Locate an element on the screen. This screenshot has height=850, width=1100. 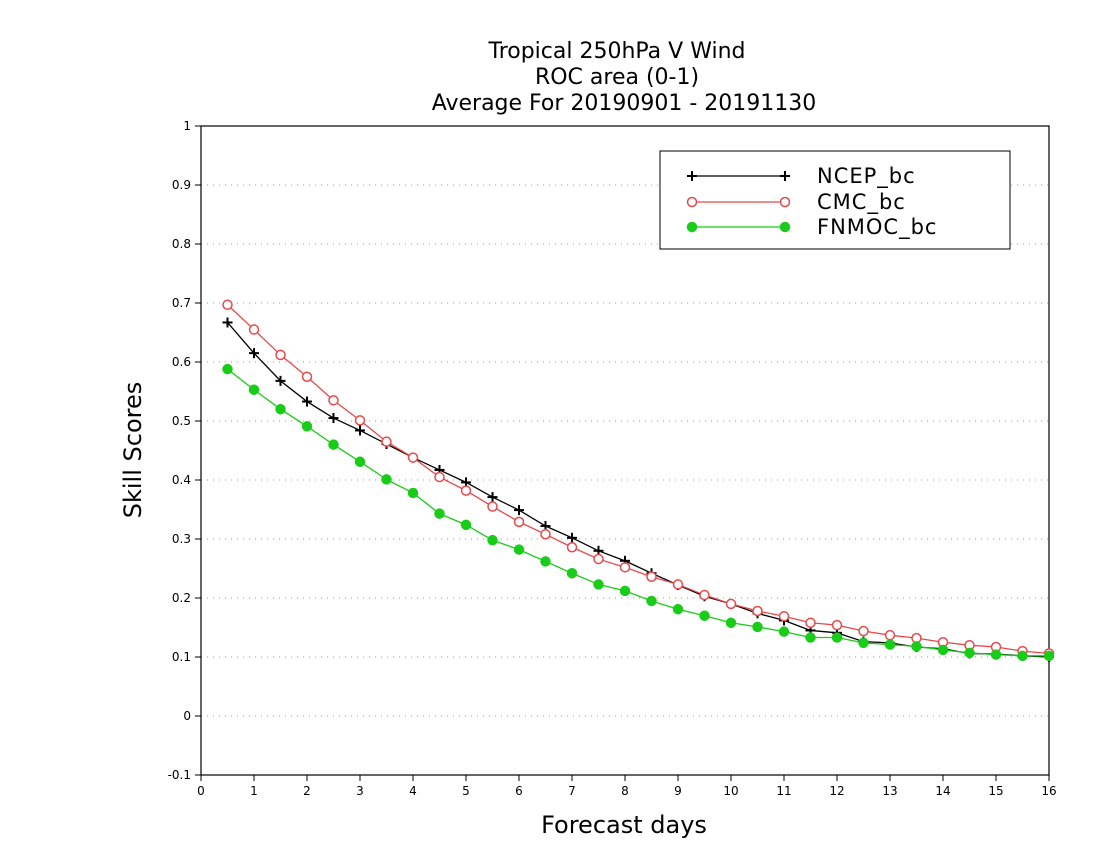
x-tick-label: 5 is located at coordinates (466, 791).